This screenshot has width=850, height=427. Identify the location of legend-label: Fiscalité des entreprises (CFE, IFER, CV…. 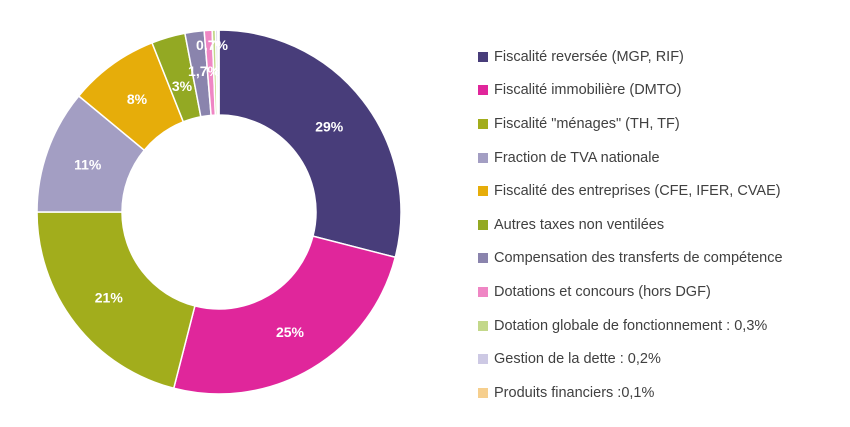
(637, 191).